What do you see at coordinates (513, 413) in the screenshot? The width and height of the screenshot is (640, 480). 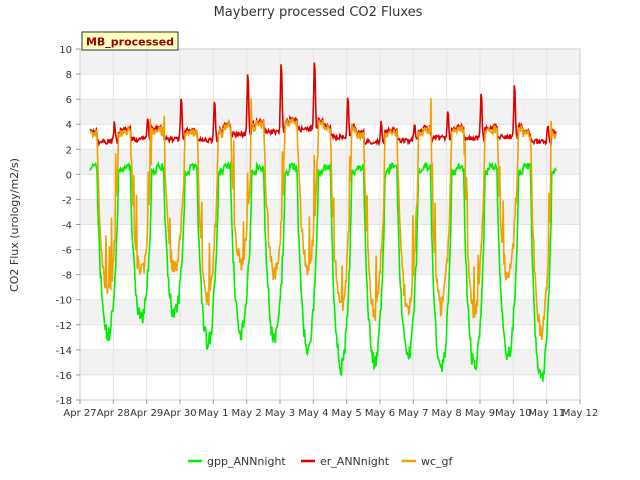 I see `x-tick-label: May 10` at bounding box center [513, 413].